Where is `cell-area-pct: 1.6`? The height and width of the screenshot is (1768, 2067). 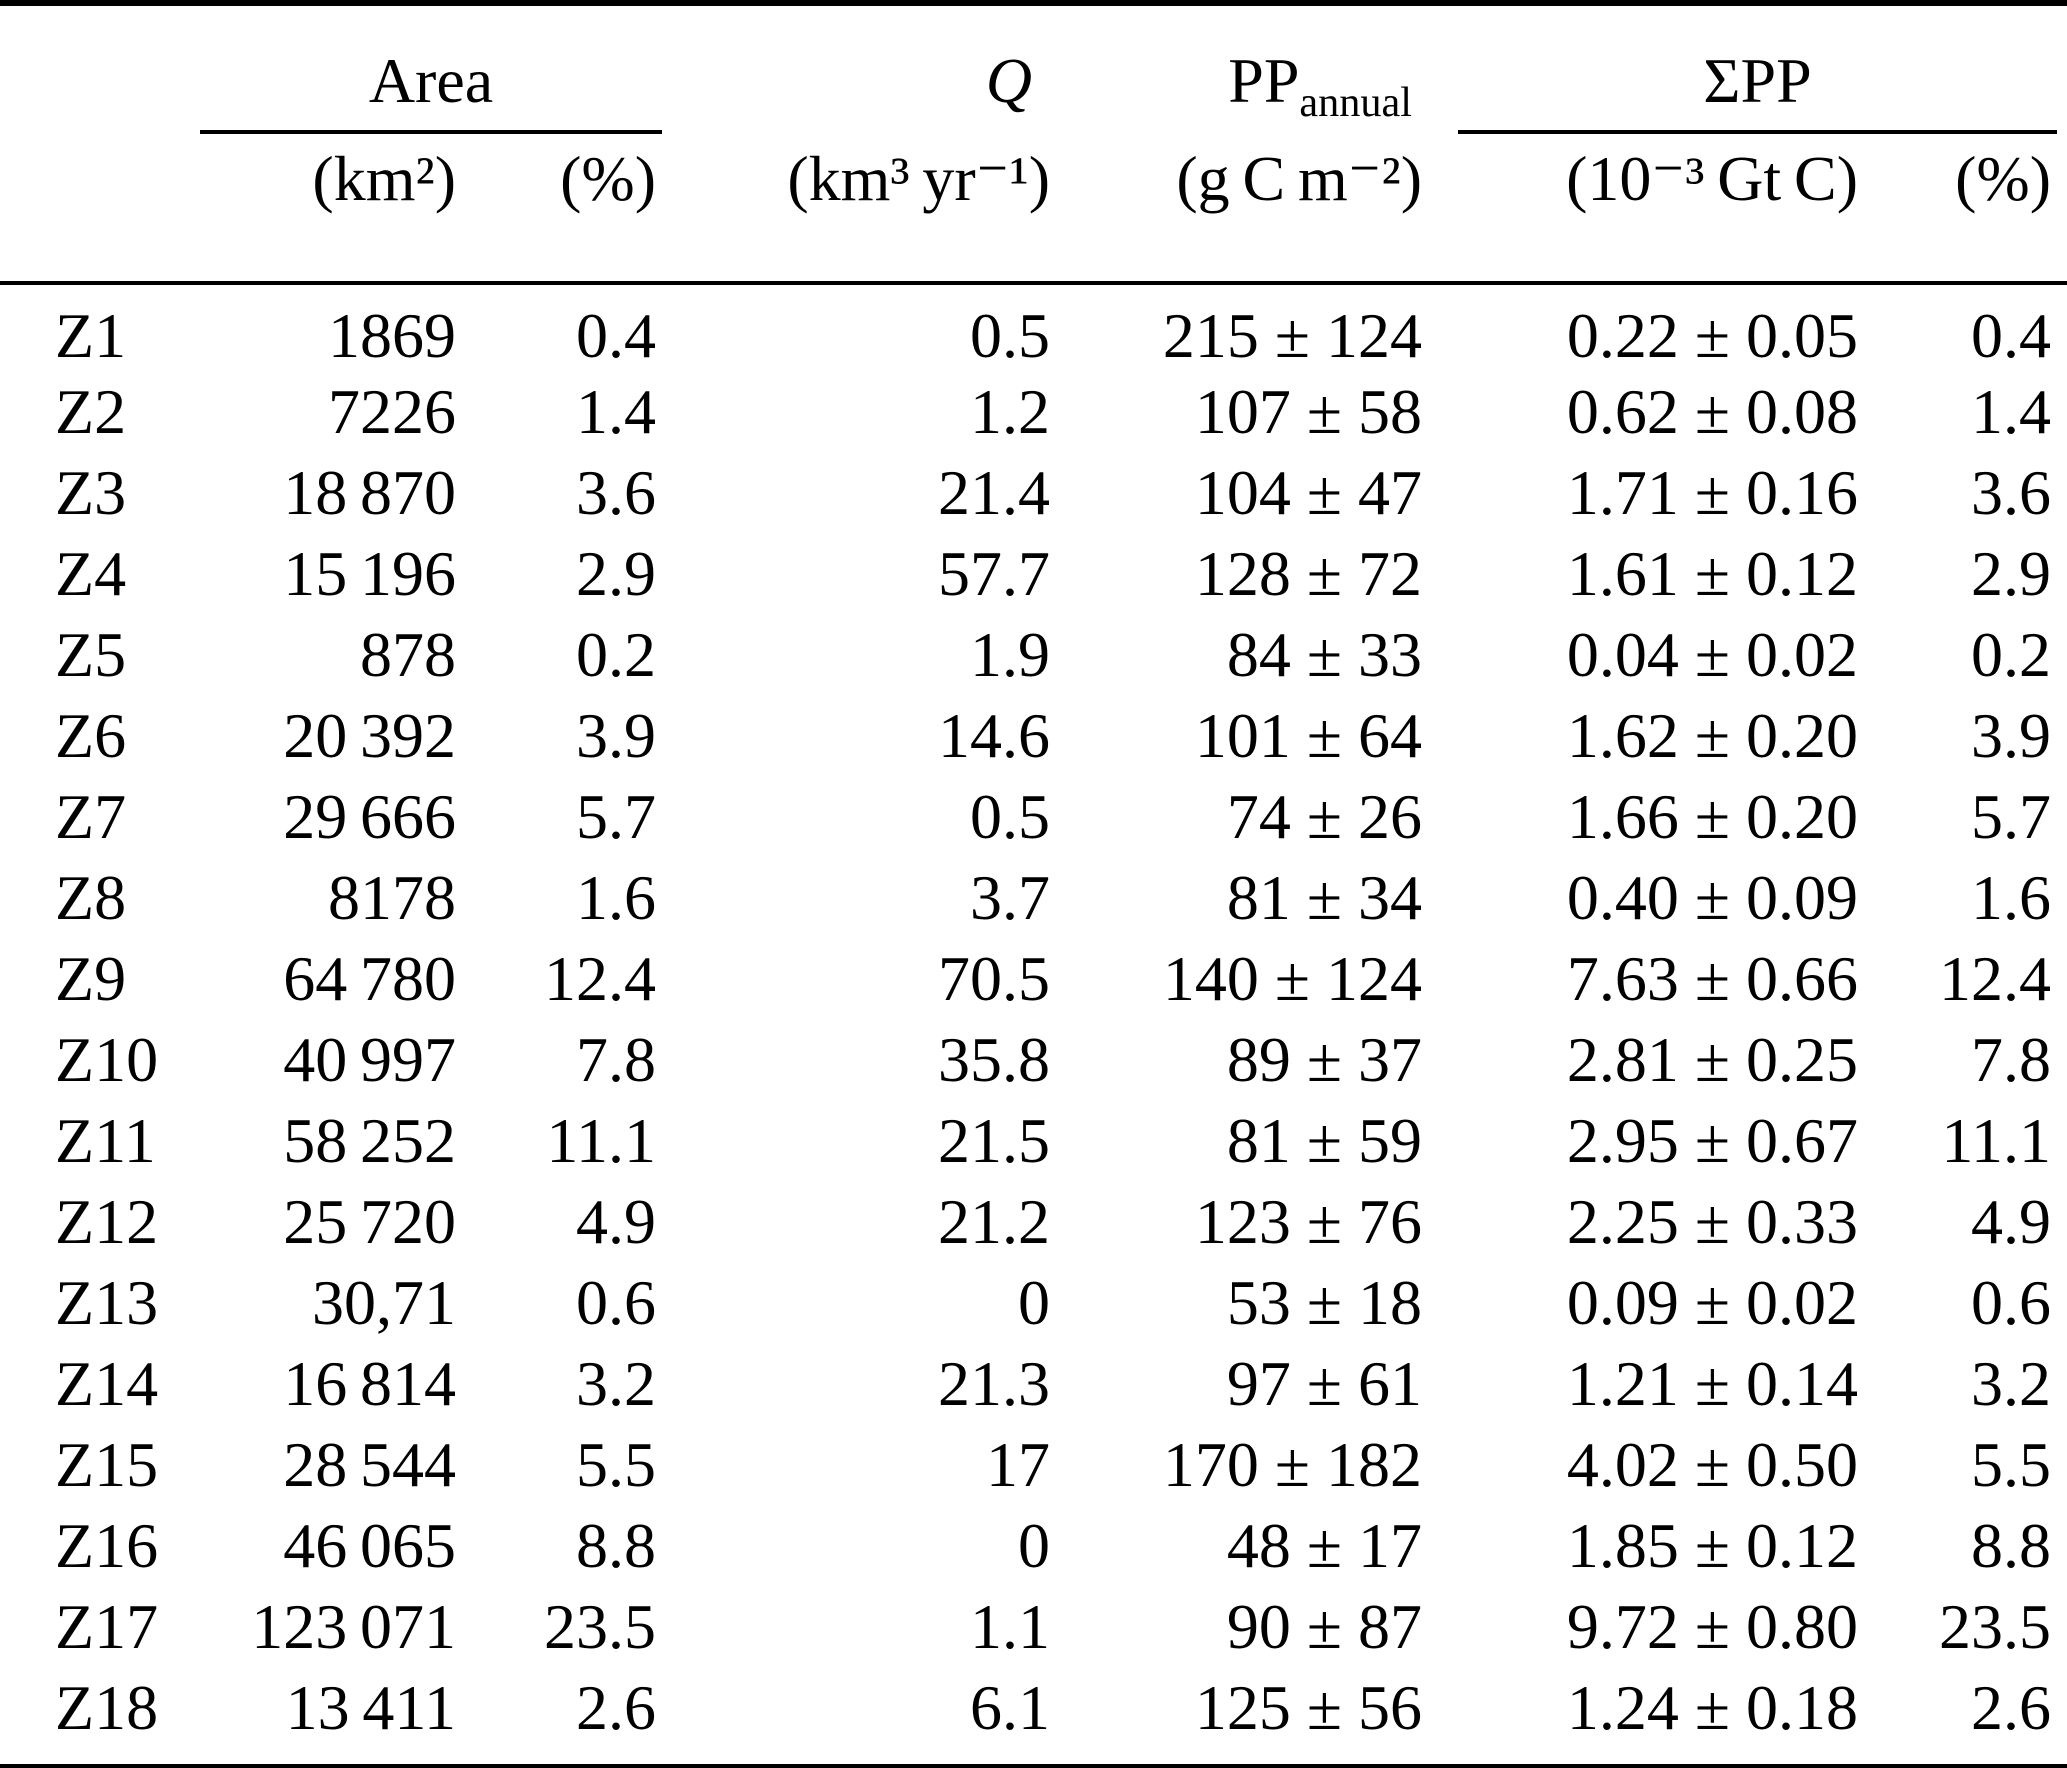
cell-area-pct: 1.6 is located at coordinates (616, 897).